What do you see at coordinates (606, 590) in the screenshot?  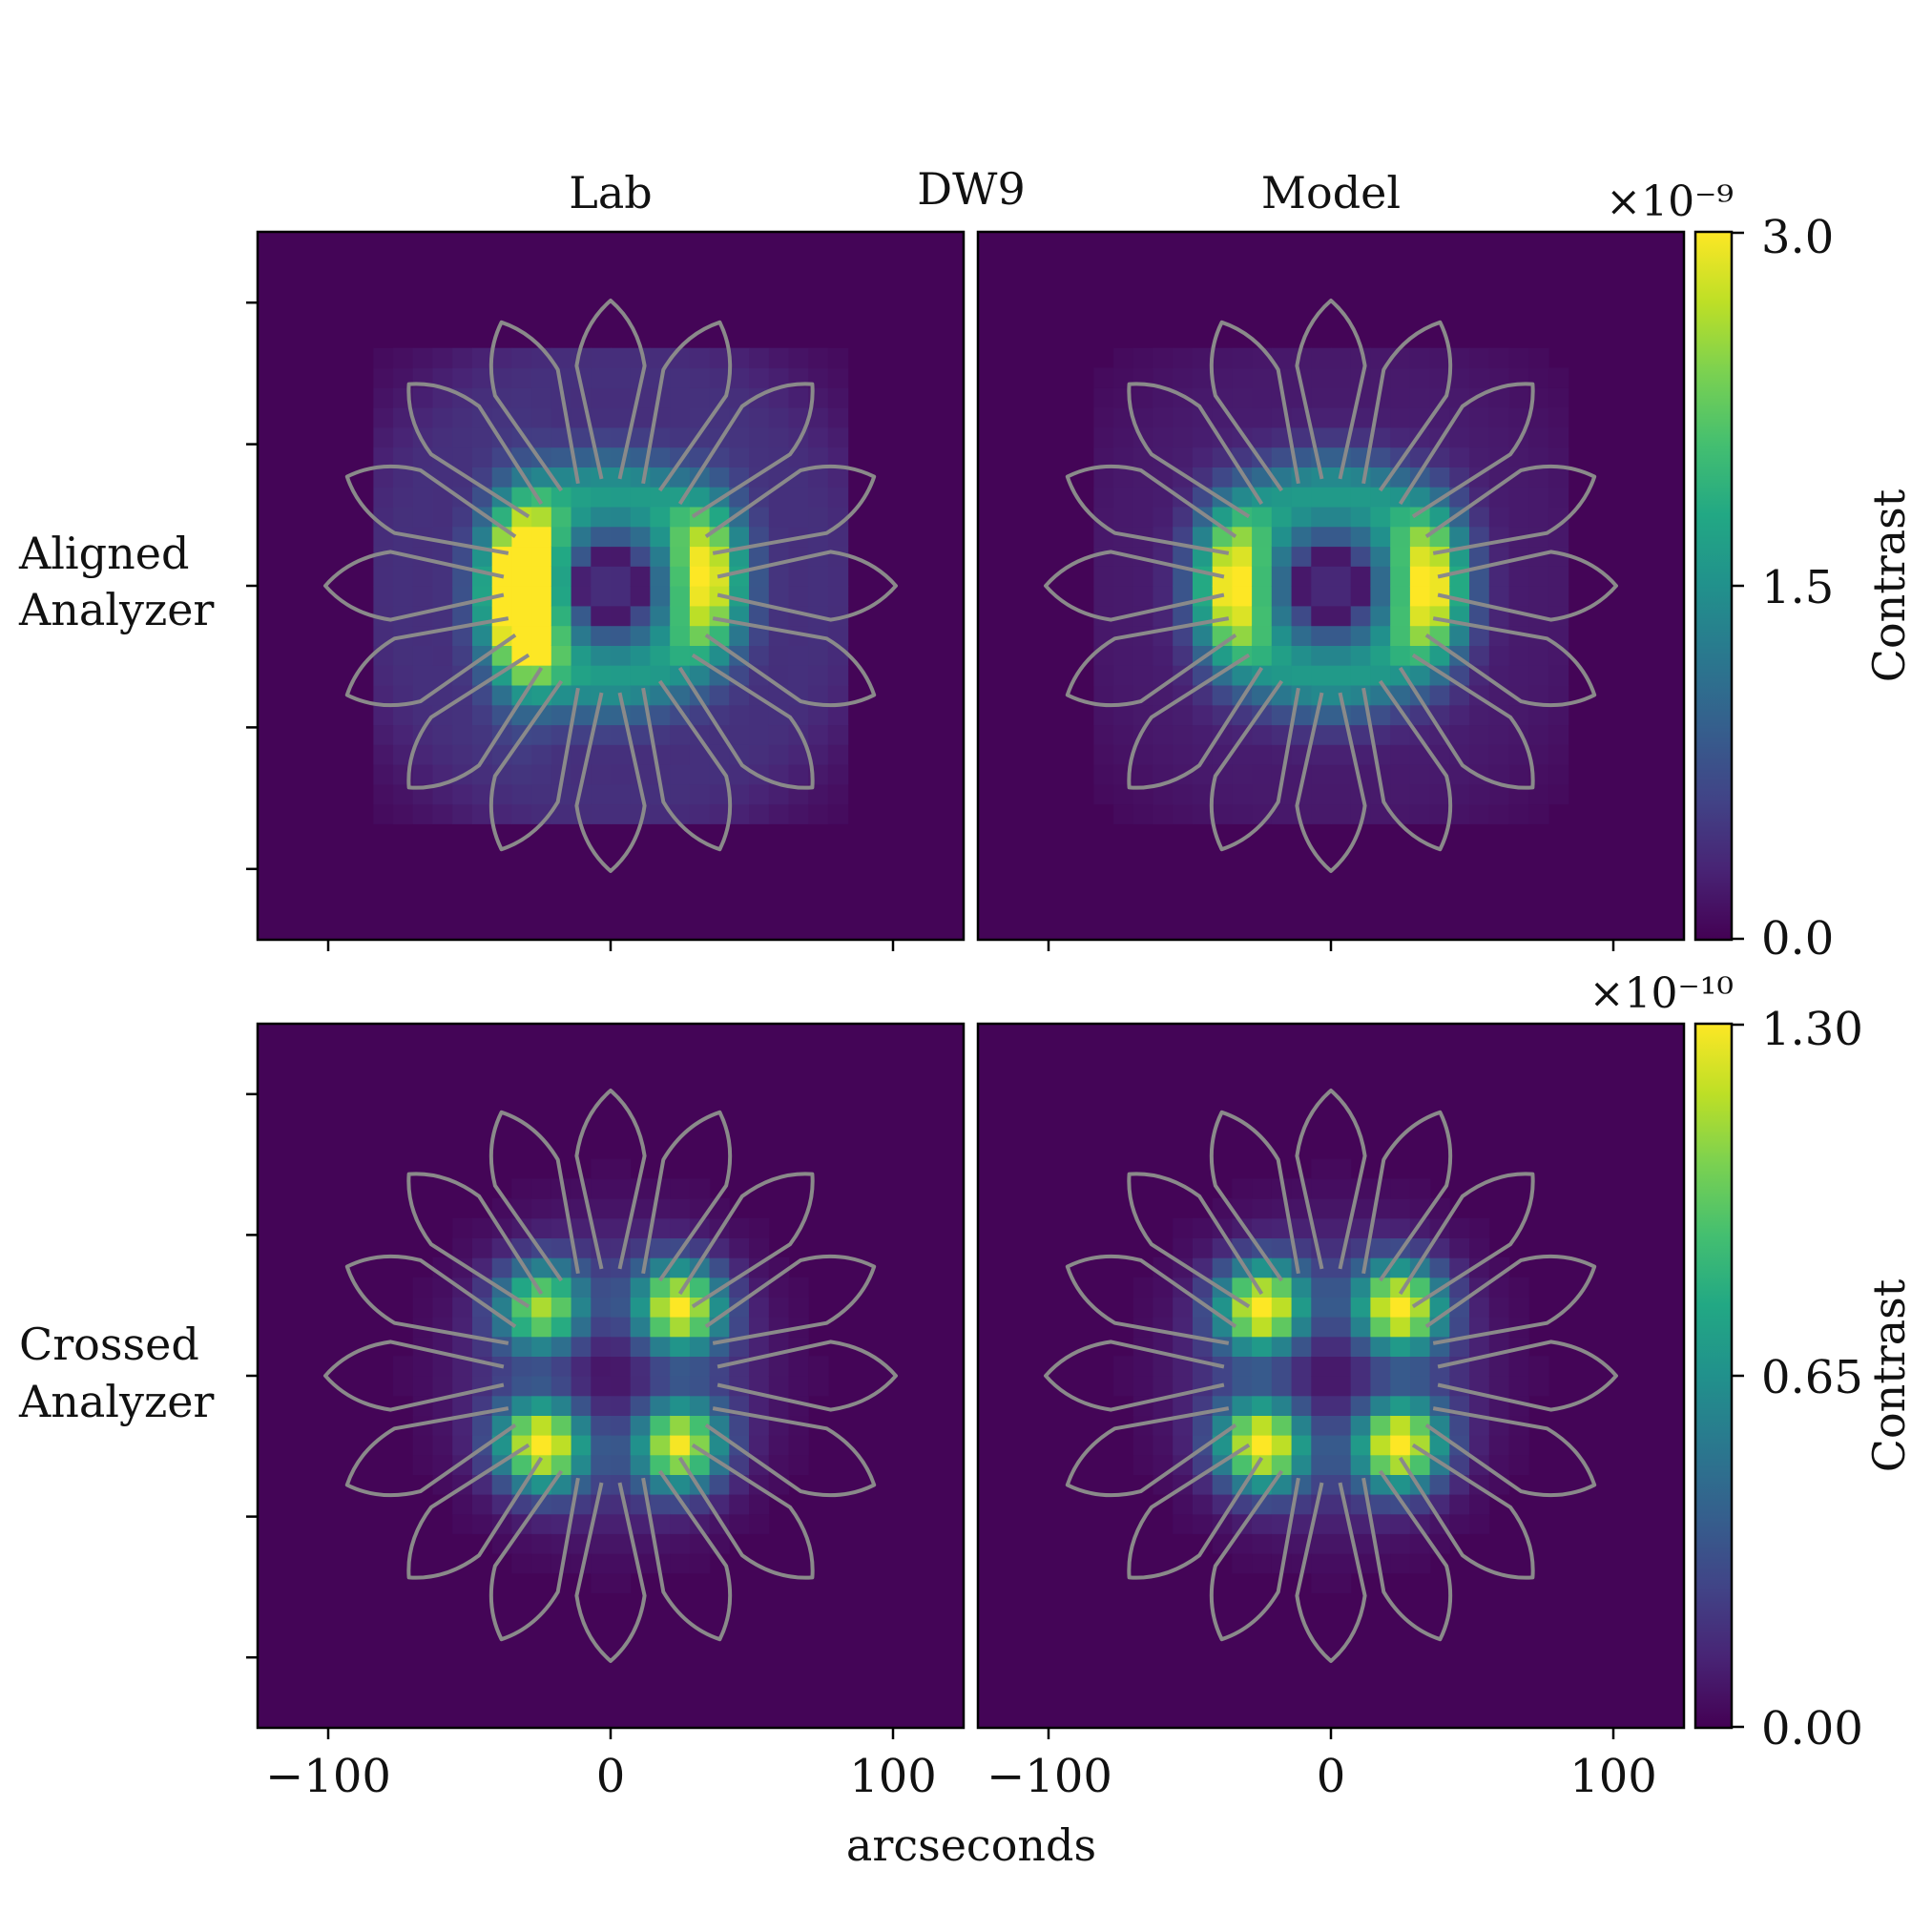 I see `heatmap-panel` at bounding box center [606, 590].